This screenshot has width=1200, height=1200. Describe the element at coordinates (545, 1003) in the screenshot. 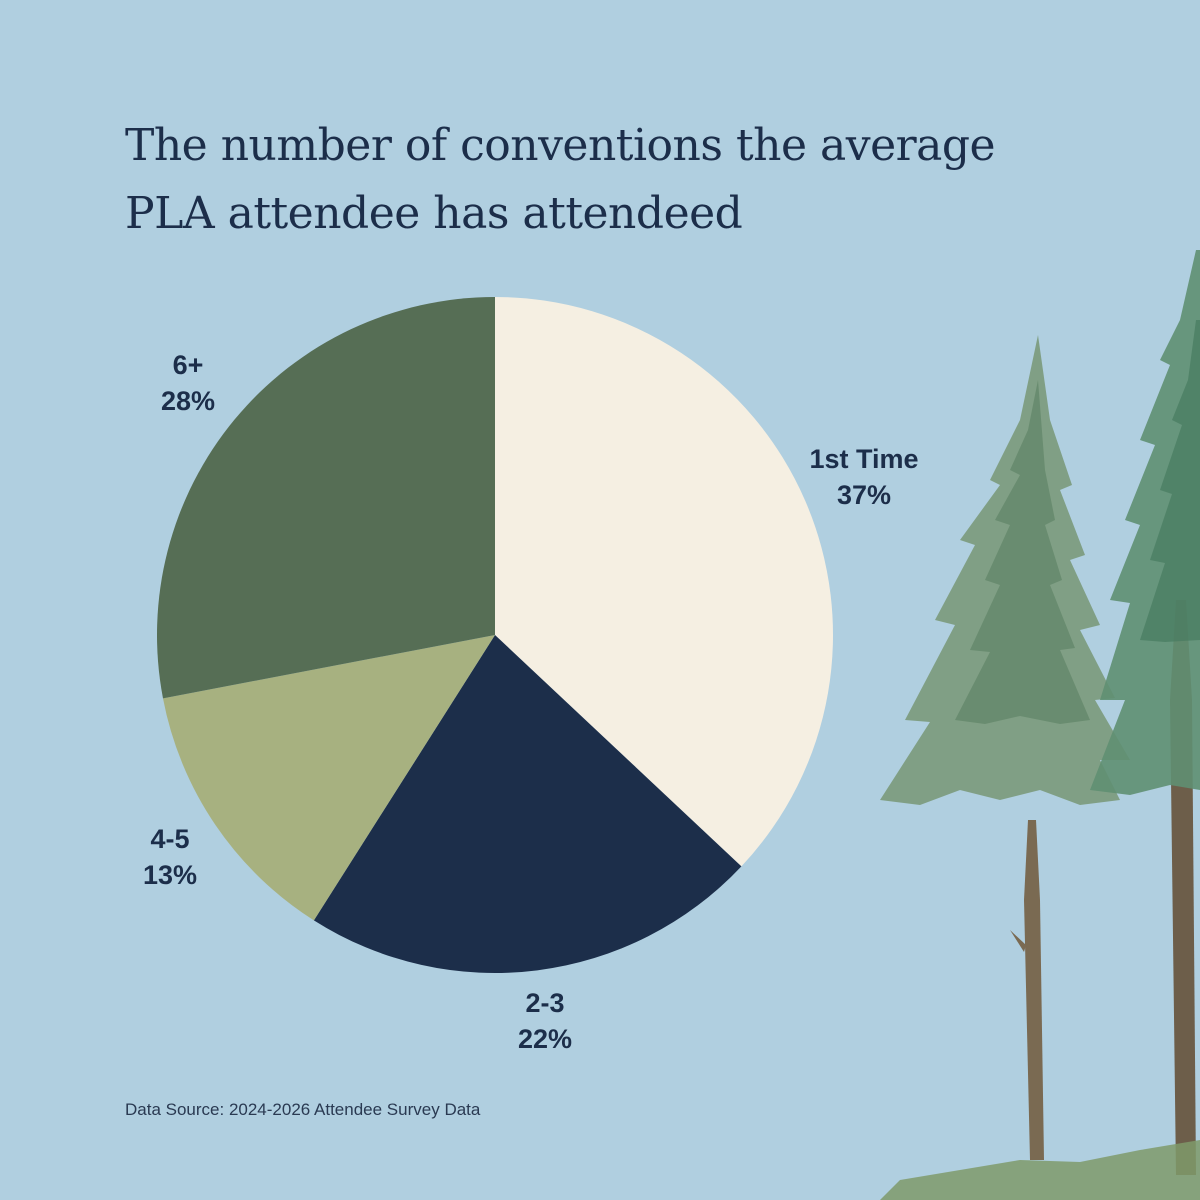

I see `slice-label-2-3-name: 2-3` at that location.